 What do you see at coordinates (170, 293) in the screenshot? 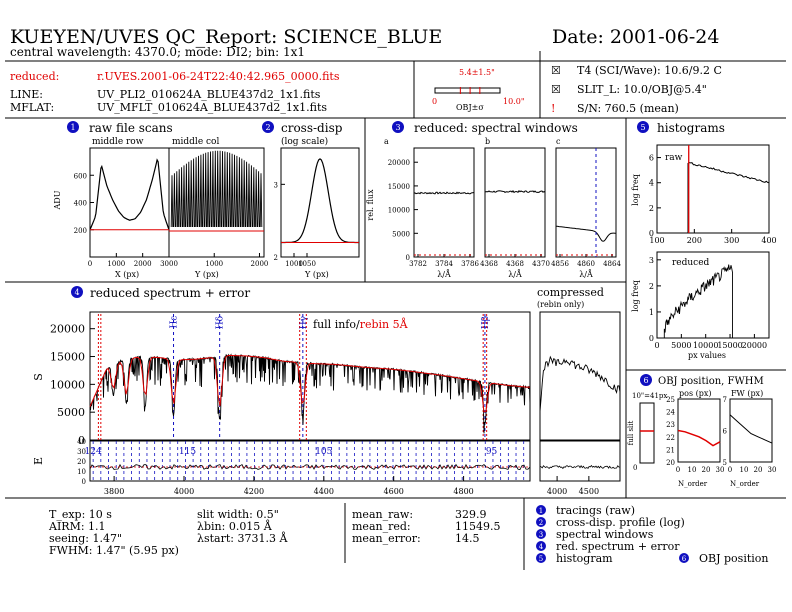
I see `panel-4-title: reduced spectrum + error` at bounding box center [170, 293].